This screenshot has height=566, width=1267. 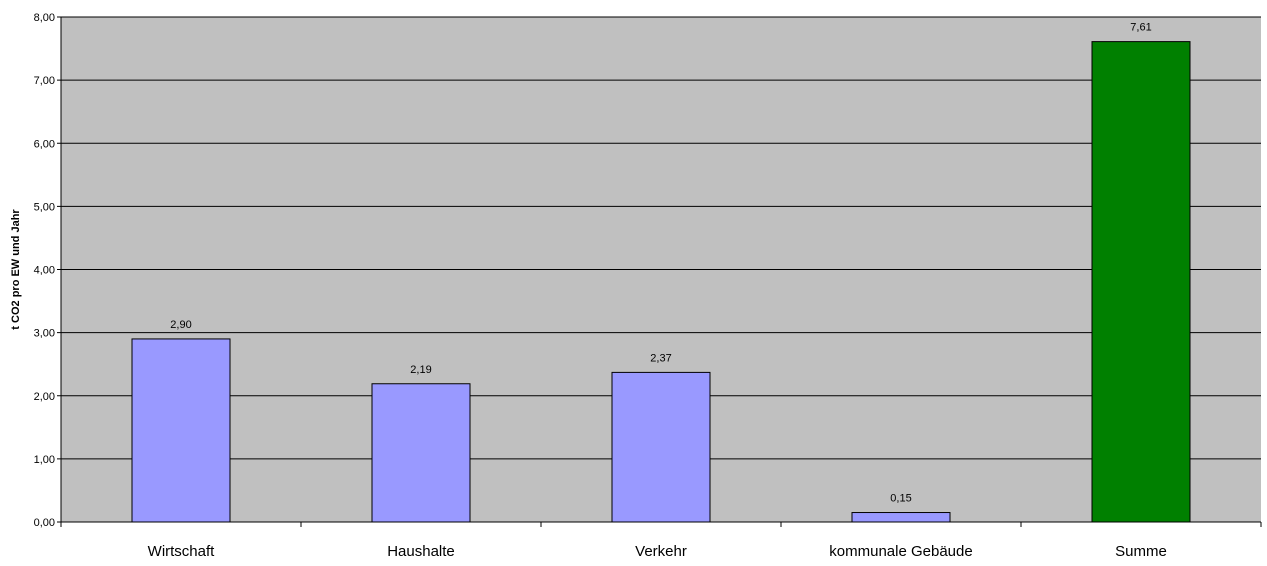 What do you see at coordinates (1141, 551) in the screenshot?
I see `x-tick-label: Summe` at bounding box center [1141, 551].